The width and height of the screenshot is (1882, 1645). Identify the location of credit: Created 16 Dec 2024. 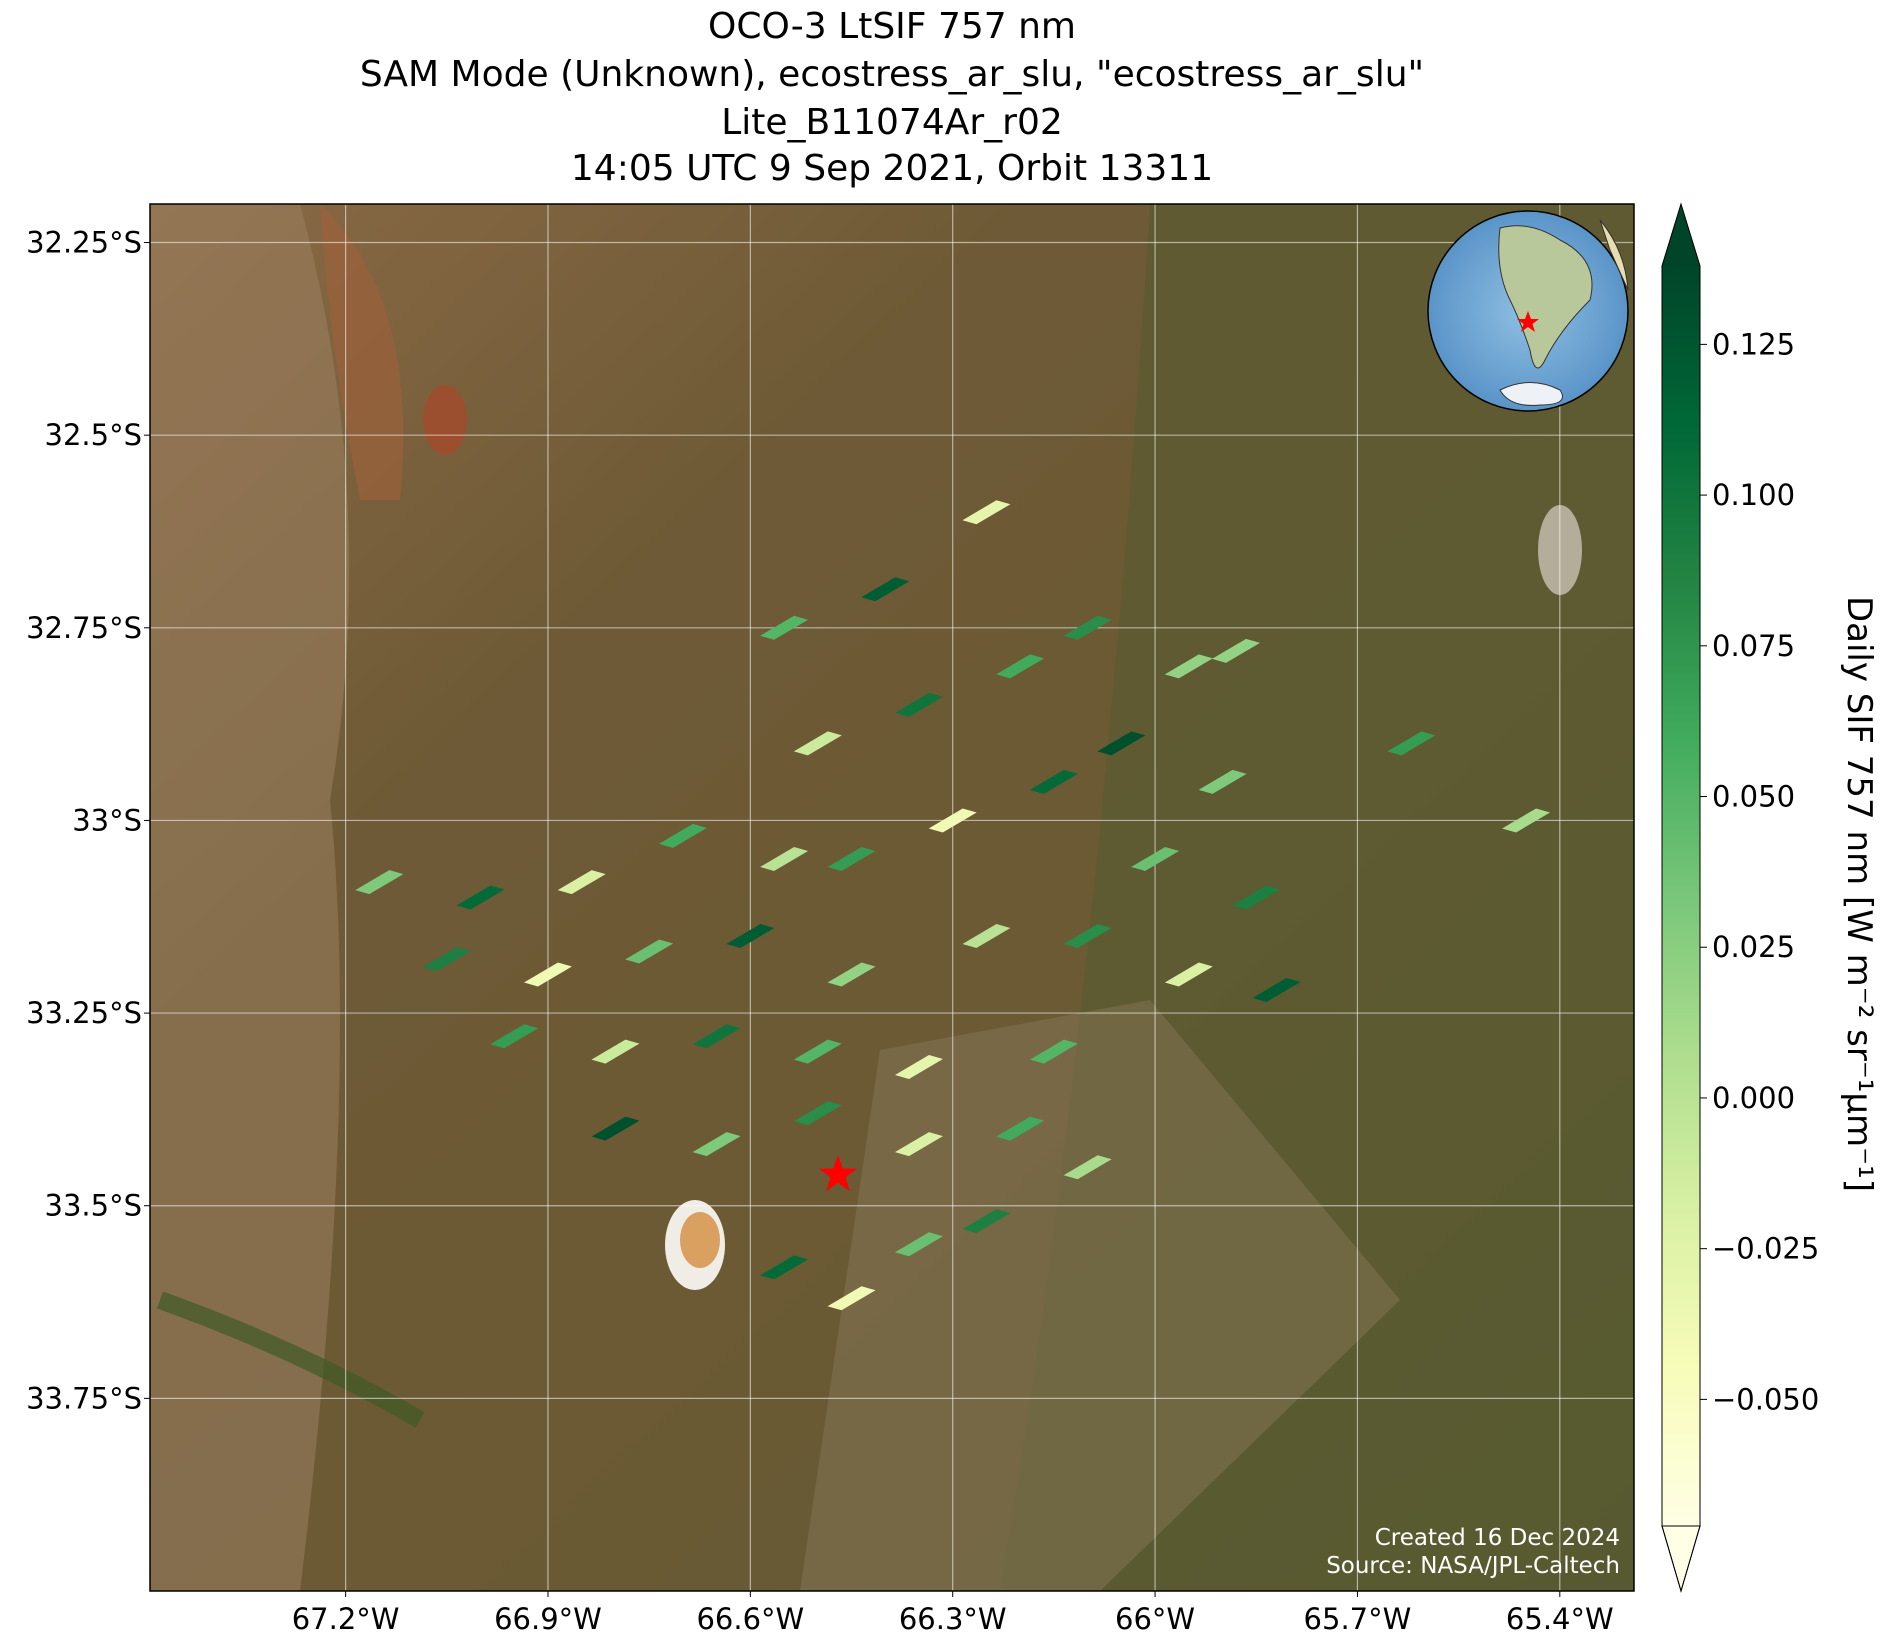
(1497, 1538).